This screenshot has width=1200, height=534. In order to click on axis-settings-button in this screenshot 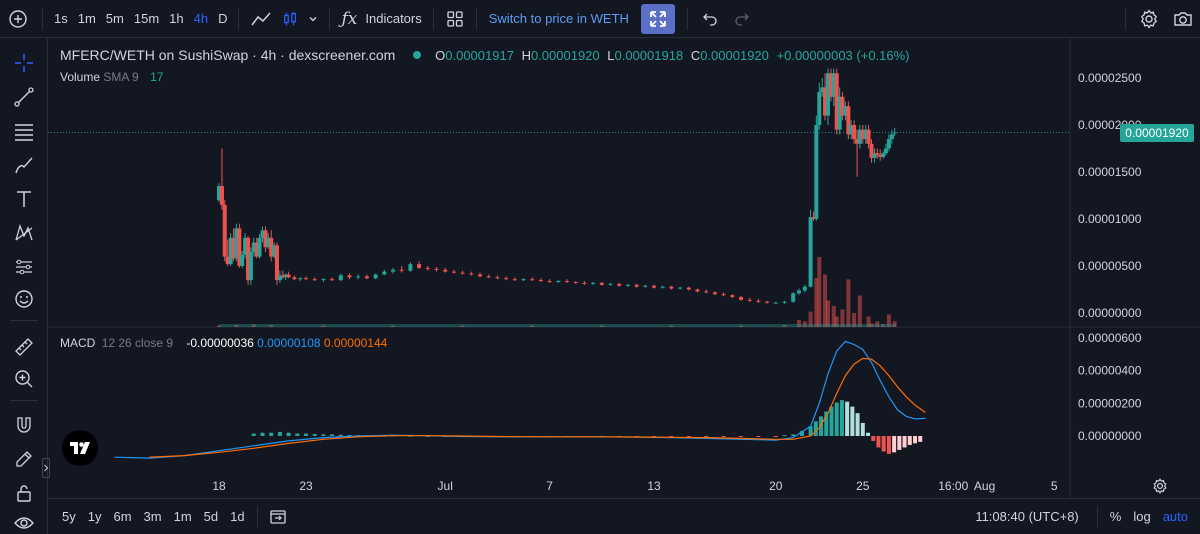, I will do `click(1160, 486)`.